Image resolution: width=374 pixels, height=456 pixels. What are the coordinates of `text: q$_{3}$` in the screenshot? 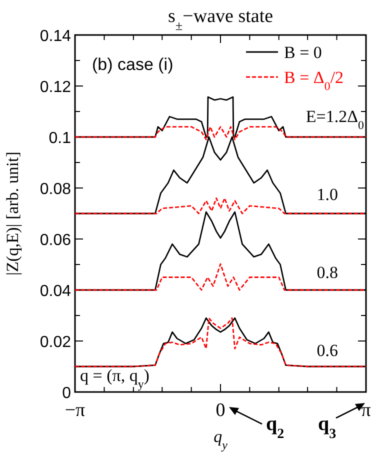 It's located at (327, 427).